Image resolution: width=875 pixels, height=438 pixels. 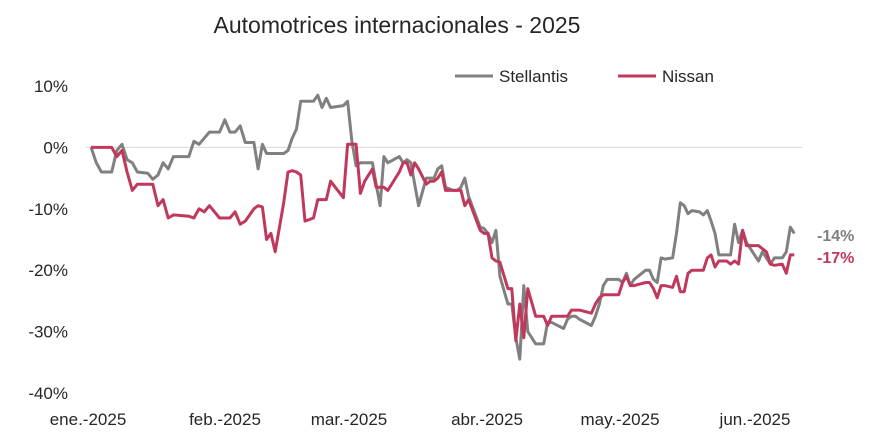 I want to click on legend-label-nissan: Nissan, so click(x=688, y=76).